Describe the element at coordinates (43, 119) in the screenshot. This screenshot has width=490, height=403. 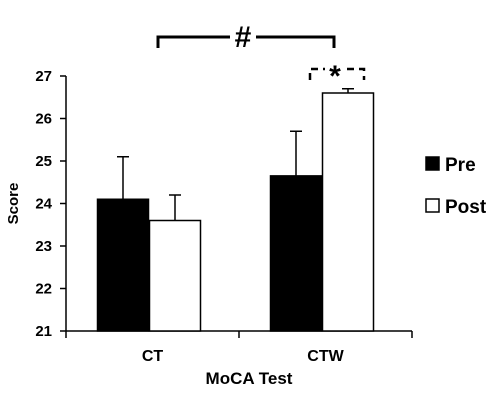
I see `y-tick-label: 26` at that location.